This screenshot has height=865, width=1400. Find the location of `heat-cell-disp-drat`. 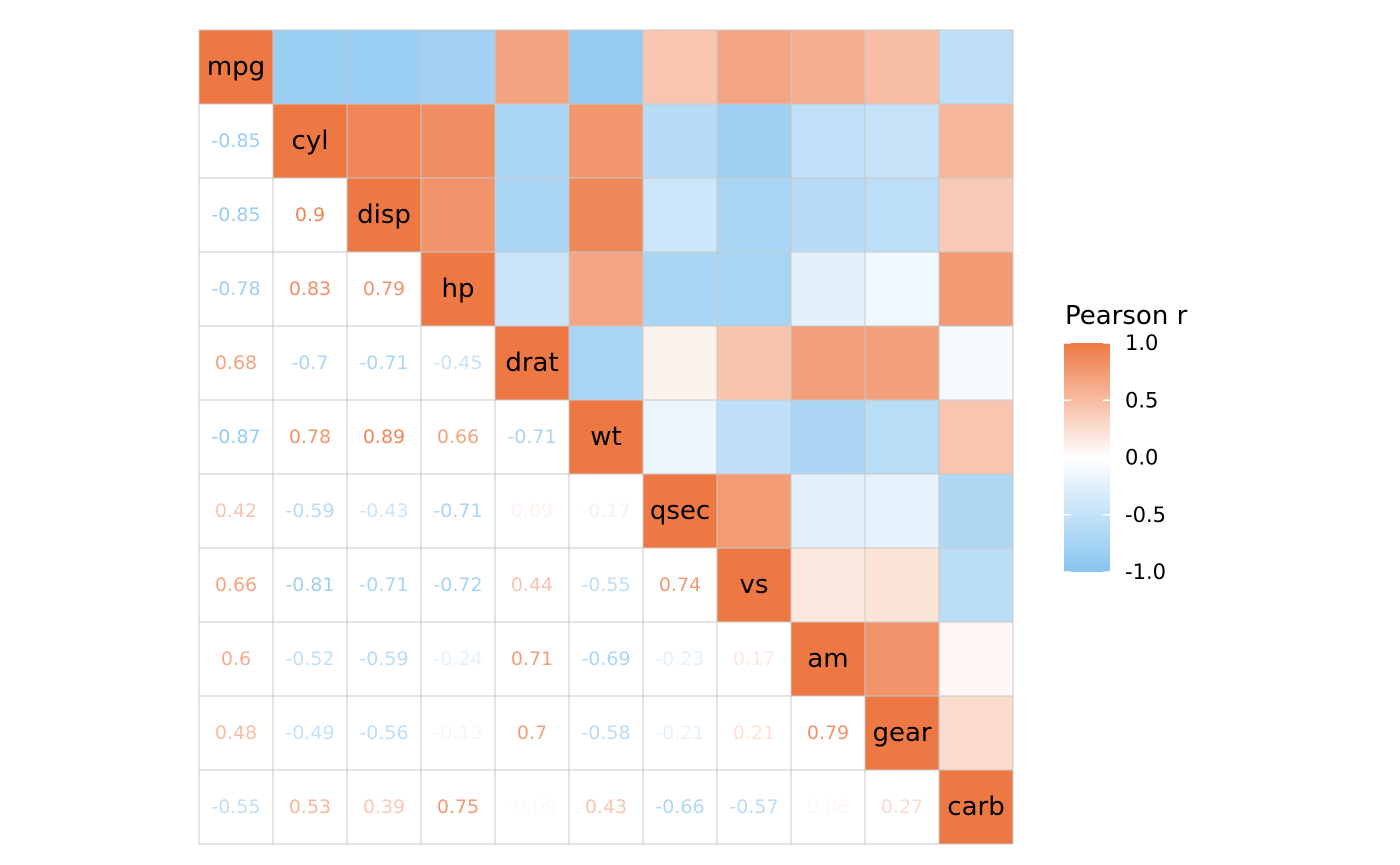

heat-cell-disp-drat is located at coordinates (532, 215).